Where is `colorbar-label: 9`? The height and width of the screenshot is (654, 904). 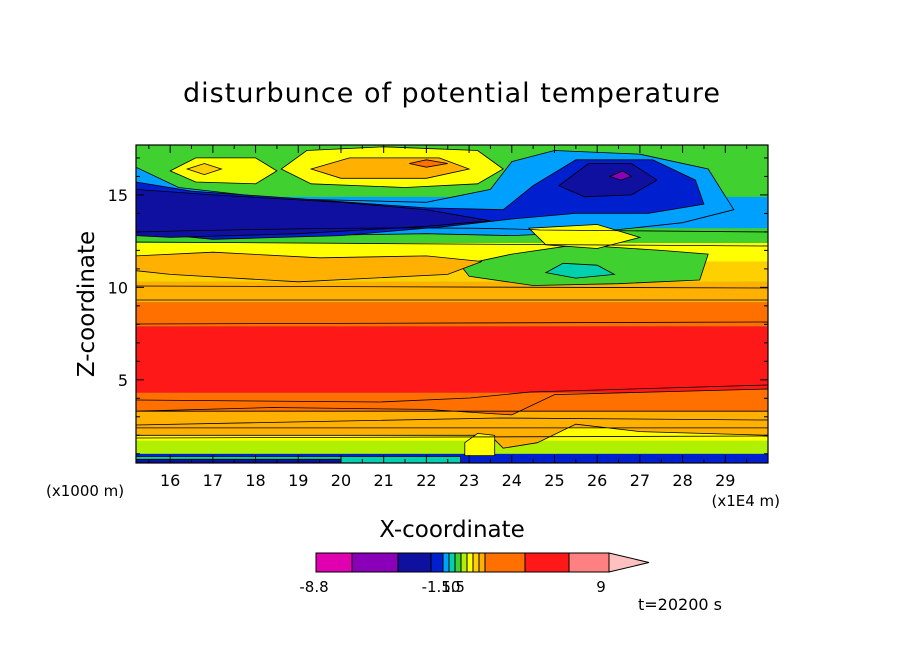 colorbar-label: 9 is located at coordinates (601, 587).